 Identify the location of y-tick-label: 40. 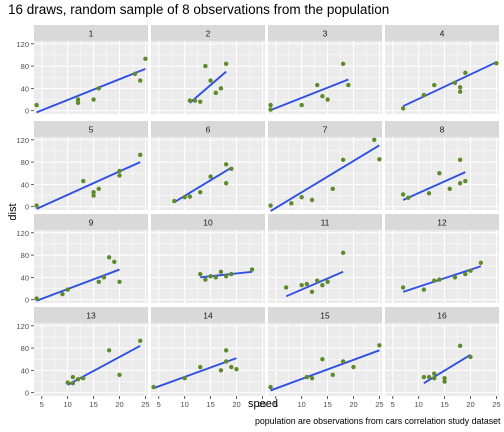
(25, 370).